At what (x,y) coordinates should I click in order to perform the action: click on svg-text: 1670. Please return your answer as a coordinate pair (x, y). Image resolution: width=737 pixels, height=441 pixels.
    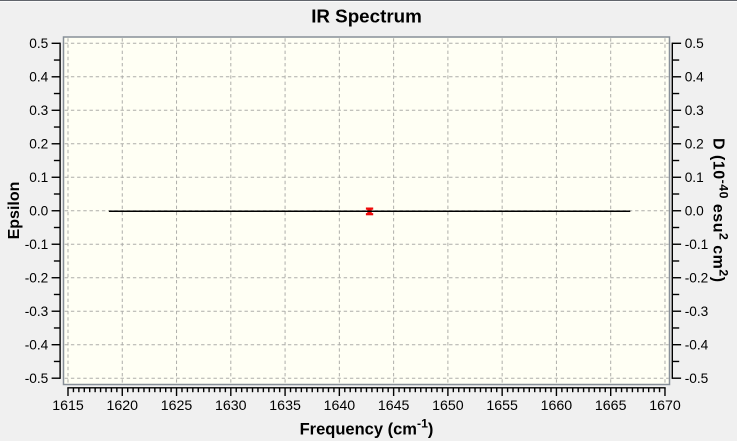
    Looking at the image, I should click on (665, 406).